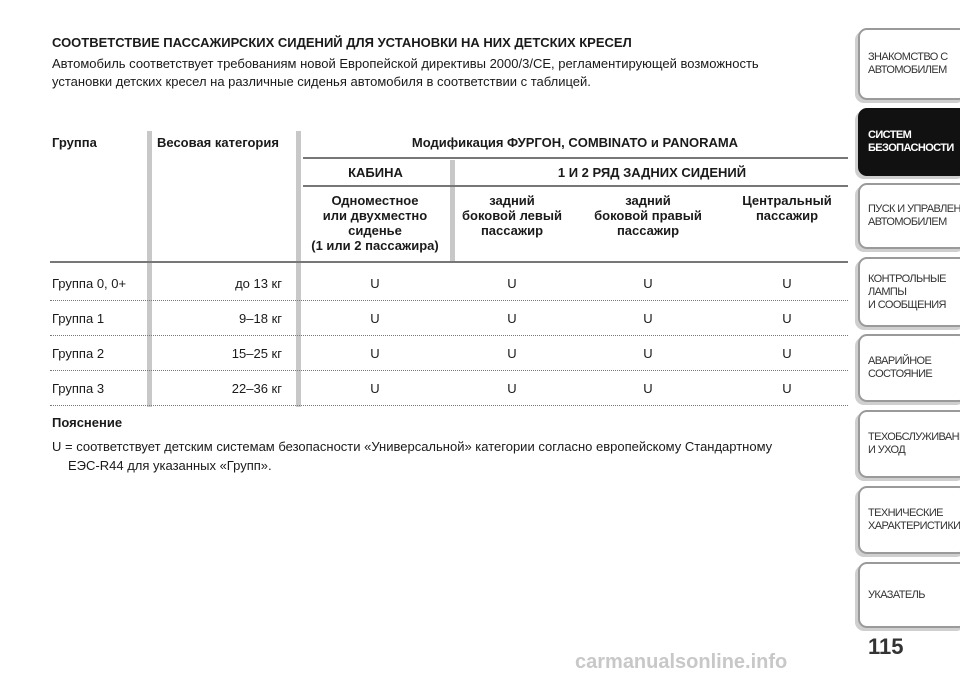  Describe the element at coordinates (914, 209) in the screenshot. I see `sidebar-tab-label: ПУСК И УПРАВЛЕНИЕ` at that location.